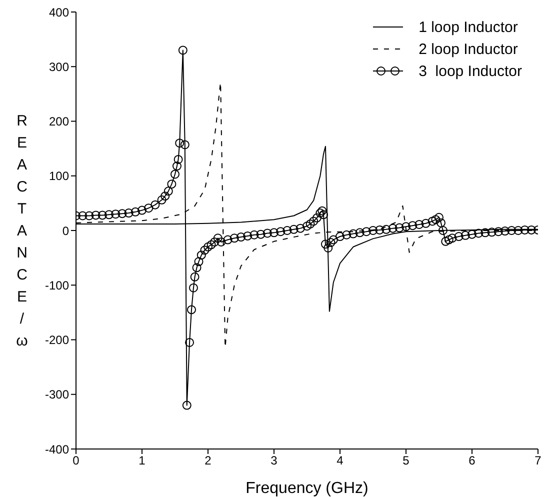 The image size is (546, 497). I want to click on y-tick-label: -100, so click(57, 285).